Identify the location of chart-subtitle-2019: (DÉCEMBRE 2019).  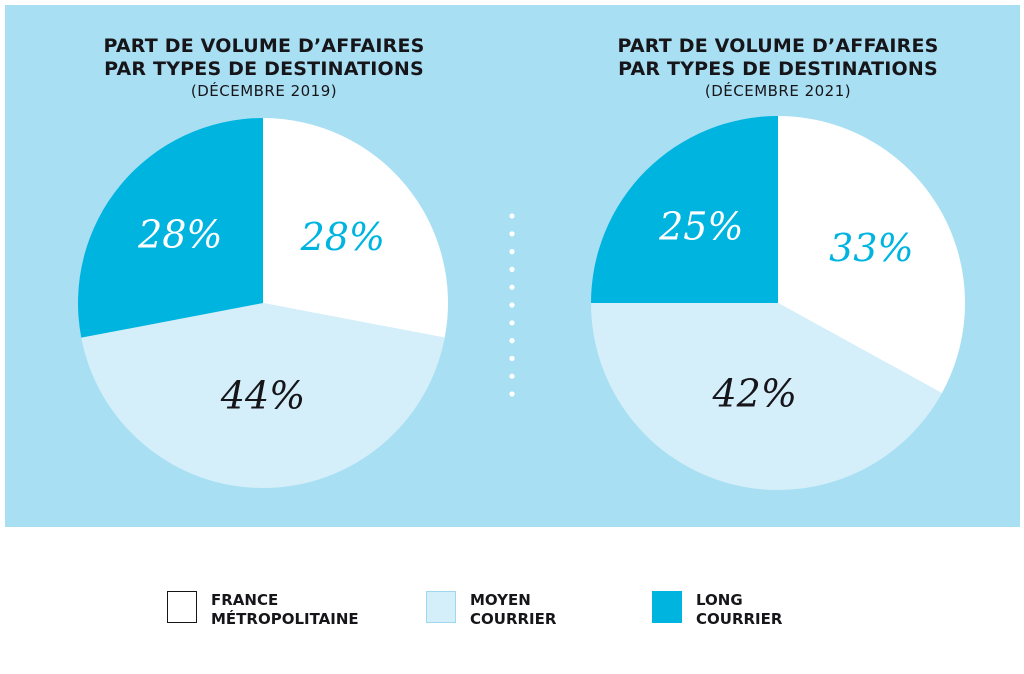
(264, 91).